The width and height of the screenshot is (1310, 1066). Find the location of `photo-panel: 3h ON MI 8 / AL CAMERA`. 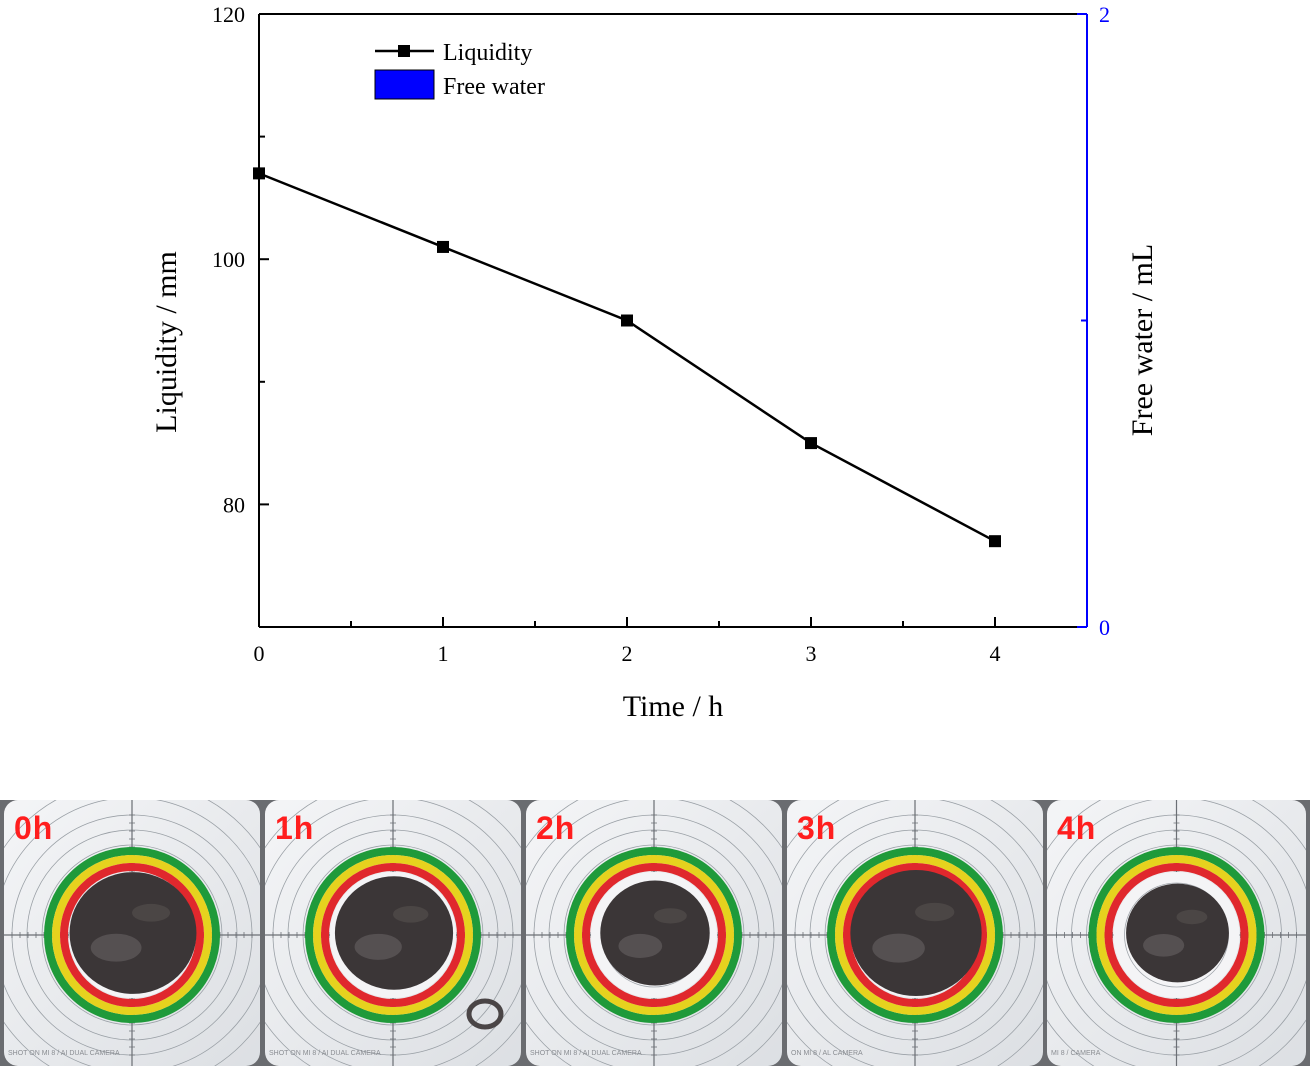

photo-panel: 3h ON MI 8 / AL CAMERA is located at coordinates (915, 933).